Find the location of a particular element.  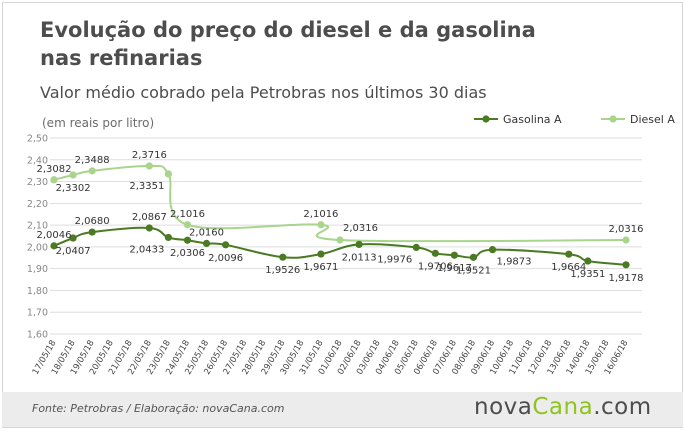

data-label: 2,0306 is located at coordinates (187, 253).